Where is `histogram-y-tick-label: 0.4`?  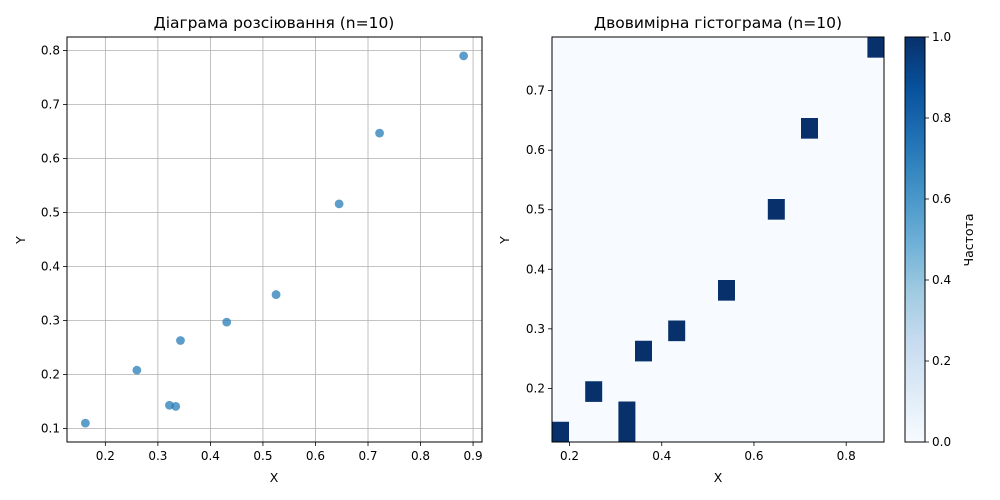 histogram-y-tick-label: 0.4 is located at coordinates (535, 269).